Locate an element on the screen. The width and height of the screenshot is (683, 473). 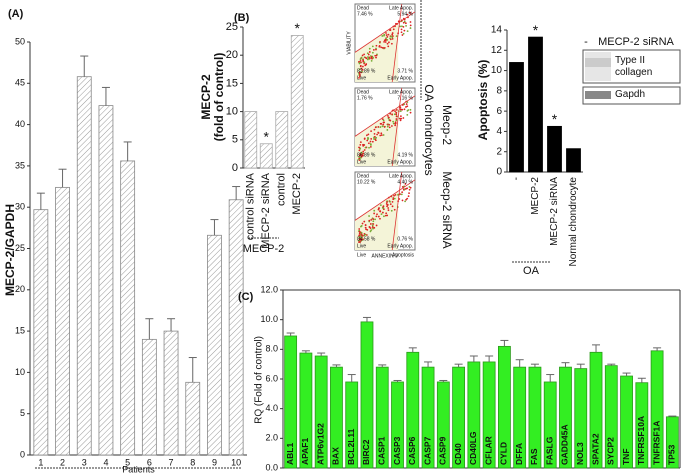
flow-label: 4.40 % is located at coordinates (405, 182).